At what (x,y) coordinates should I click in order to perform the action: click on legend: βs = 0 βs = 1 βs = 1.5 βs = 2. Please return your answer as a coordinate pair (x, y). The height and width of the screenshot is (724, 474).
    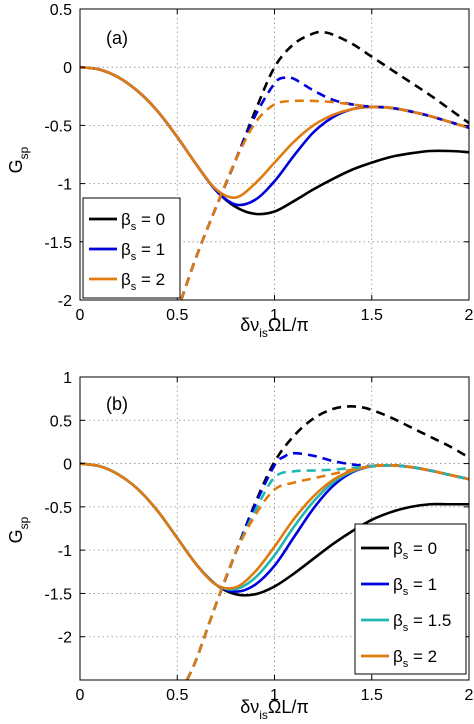
    Looking at the image, I should click on (410, 599).